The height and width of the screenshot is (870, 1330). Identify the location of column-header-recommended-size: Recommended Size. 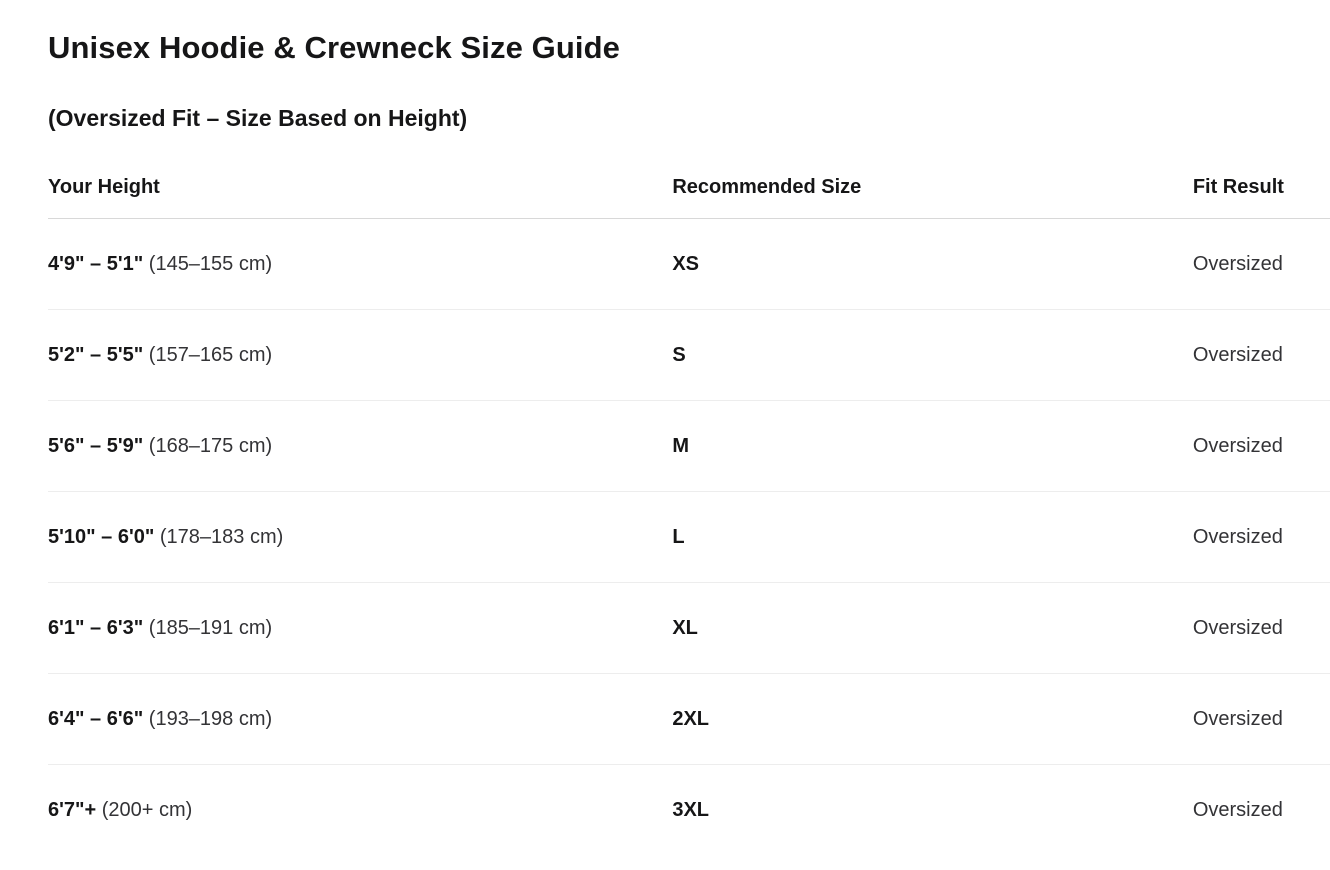
(932, 197).